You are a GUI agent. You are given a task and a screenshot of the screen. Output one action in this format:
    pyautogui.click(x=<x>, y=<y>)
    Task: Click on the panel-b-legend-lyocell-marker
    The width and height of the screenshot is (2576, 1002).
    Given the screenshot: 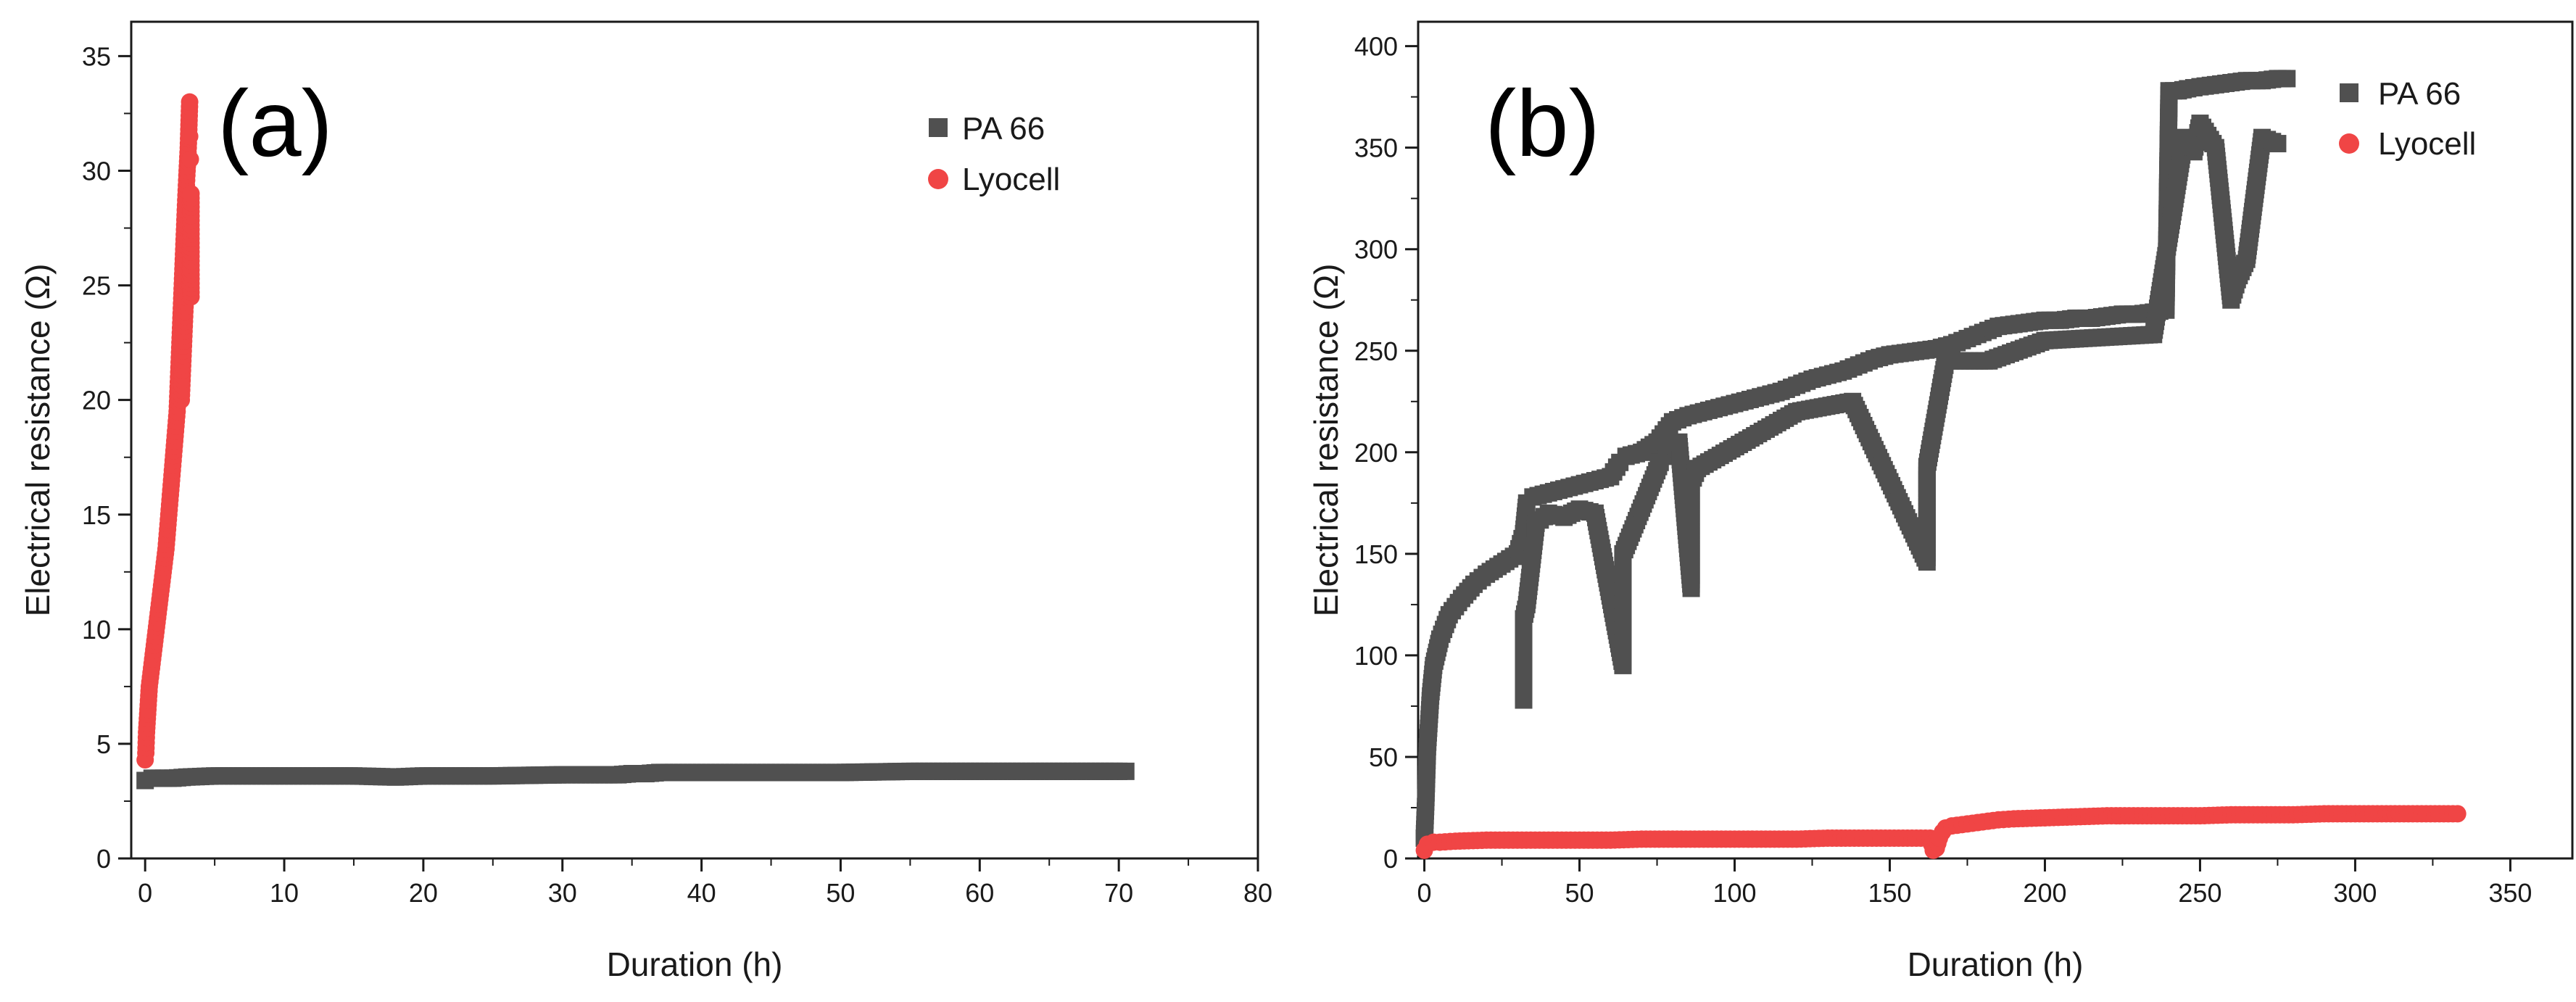 What is the action you would take?
    pyautogui.click(x=2349, y=143)
    